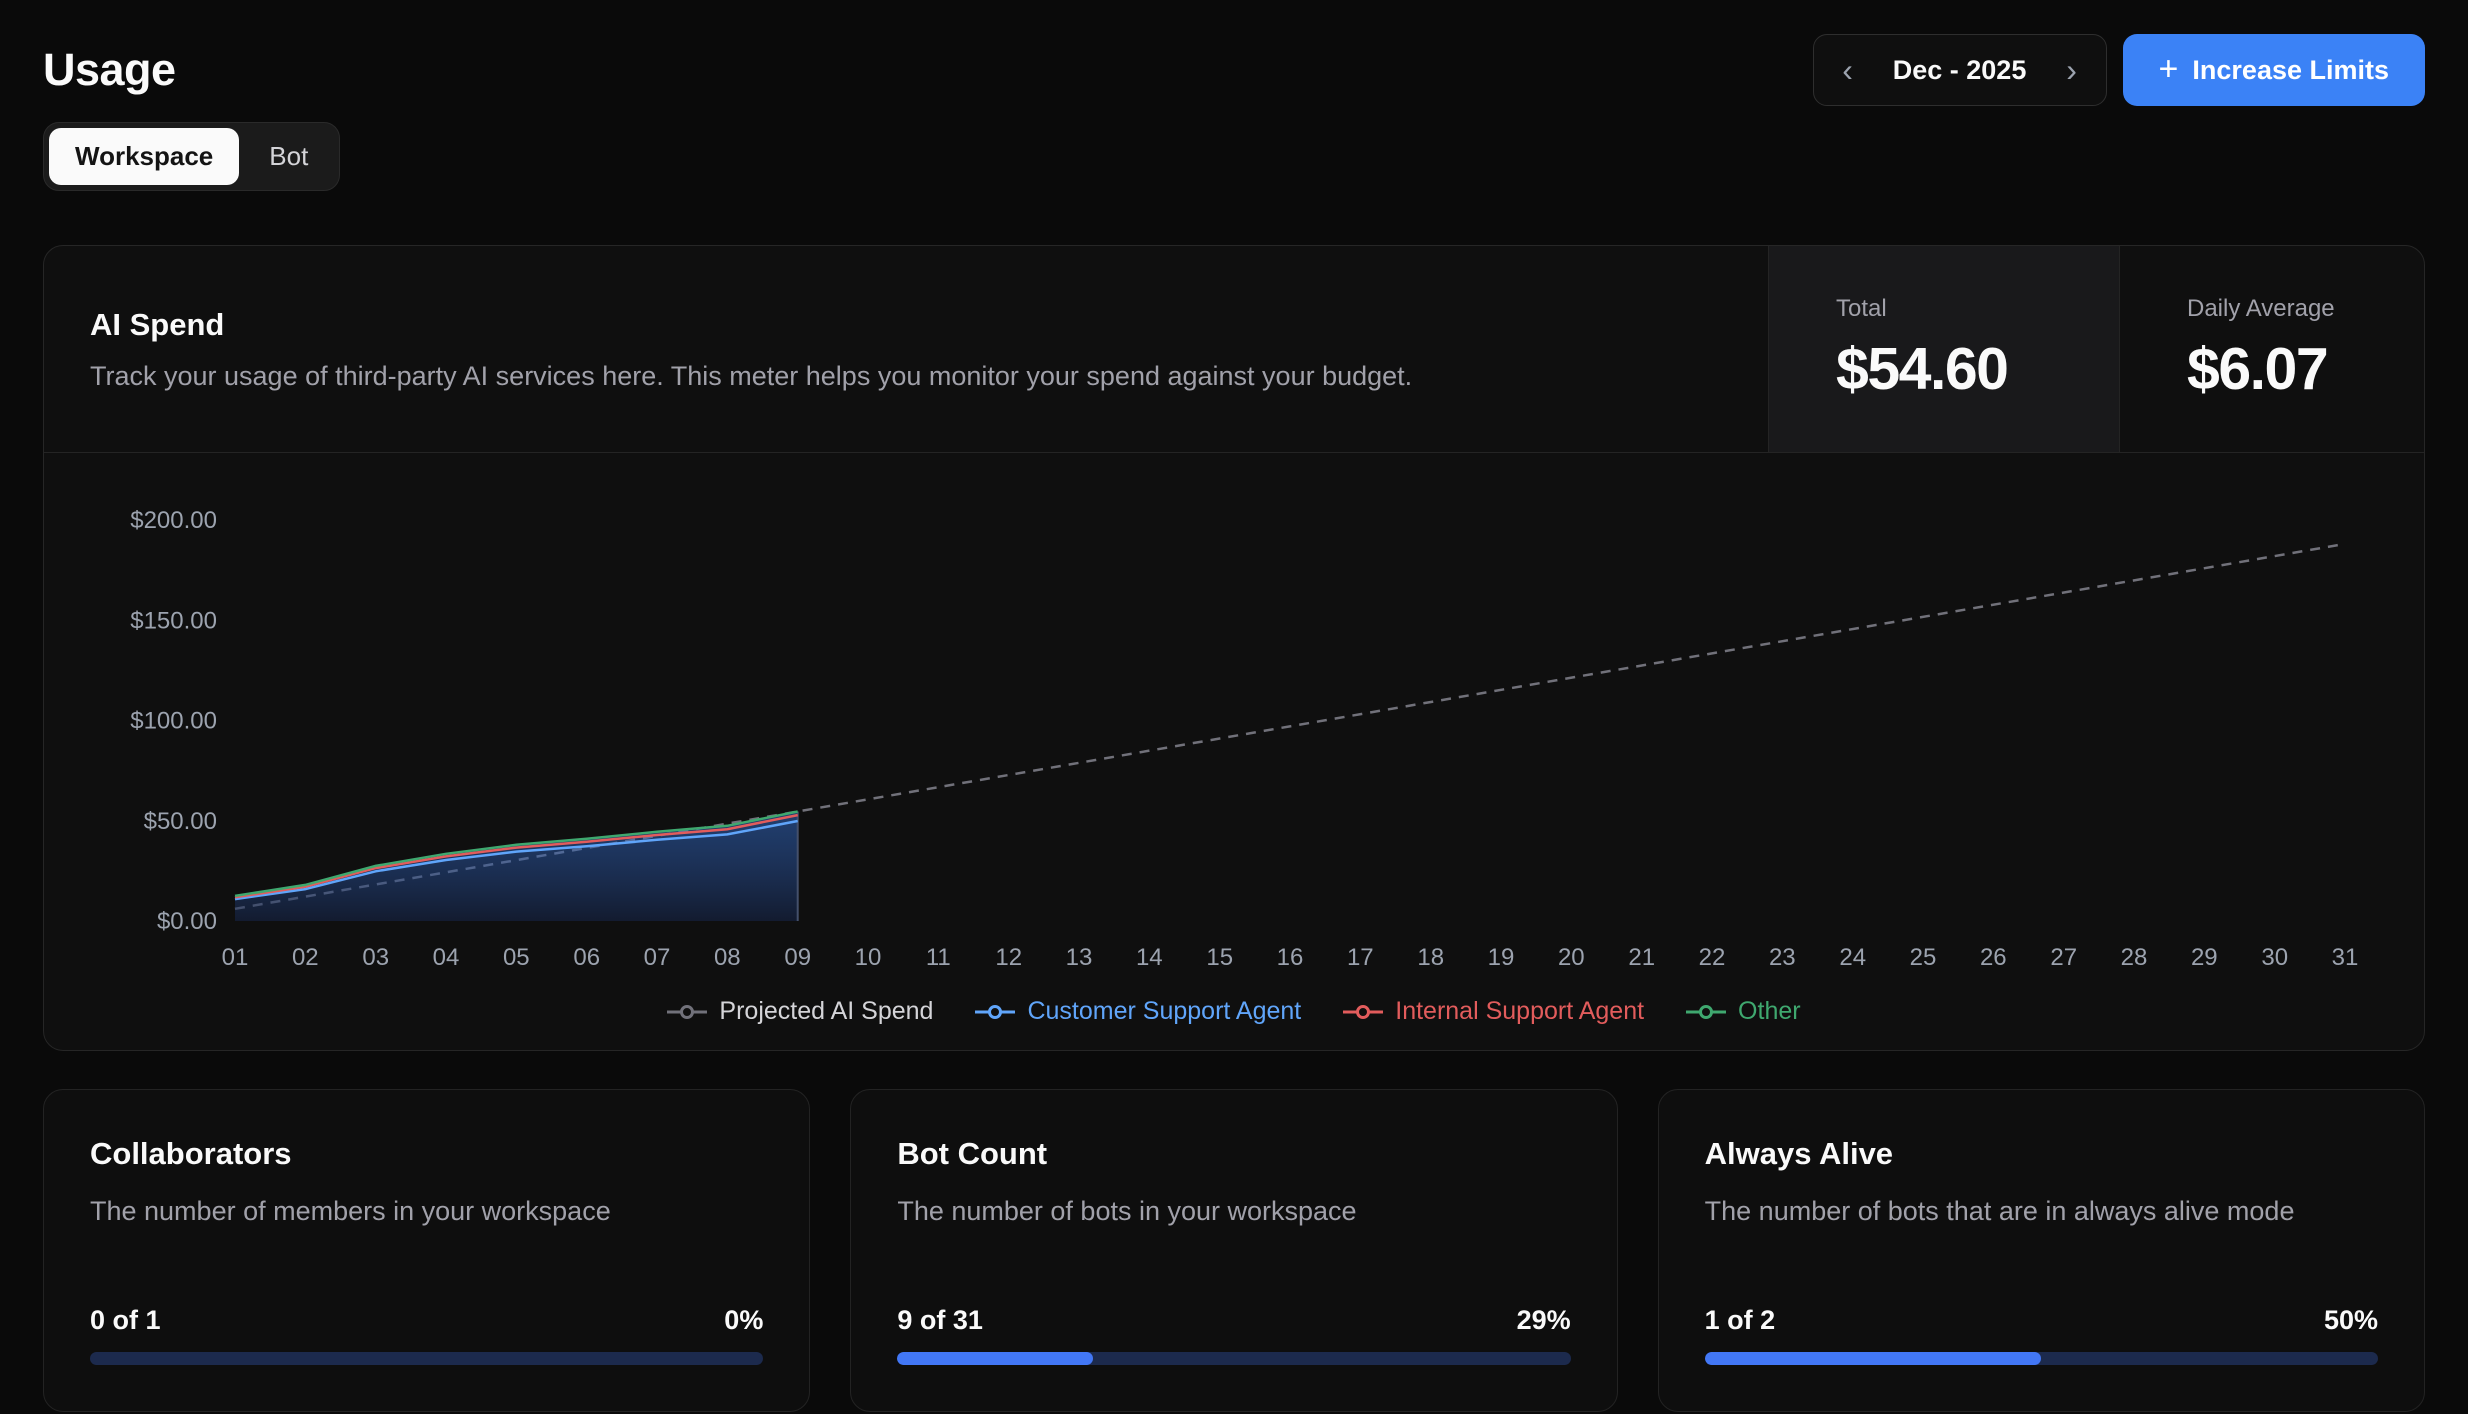 The width and height of the screenshot is (2468, 1414). What do you see at coordinates (1360, 957) in the screenshot?
I see `svg-text: 17` at bounding box center [1360, 957].